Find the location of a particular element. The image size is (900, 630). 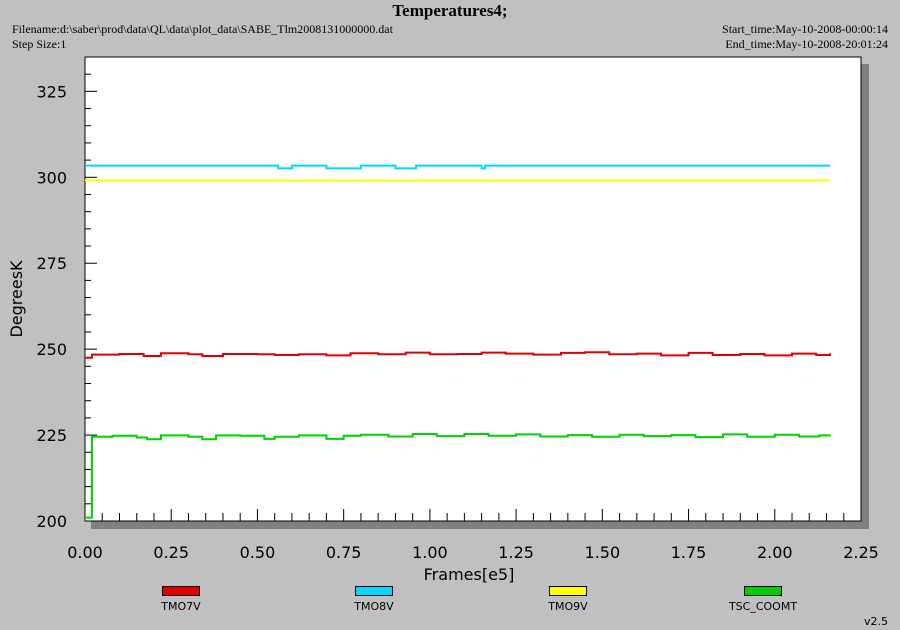

y-axis-label: DegreesK is located at coordinates (16, 299).